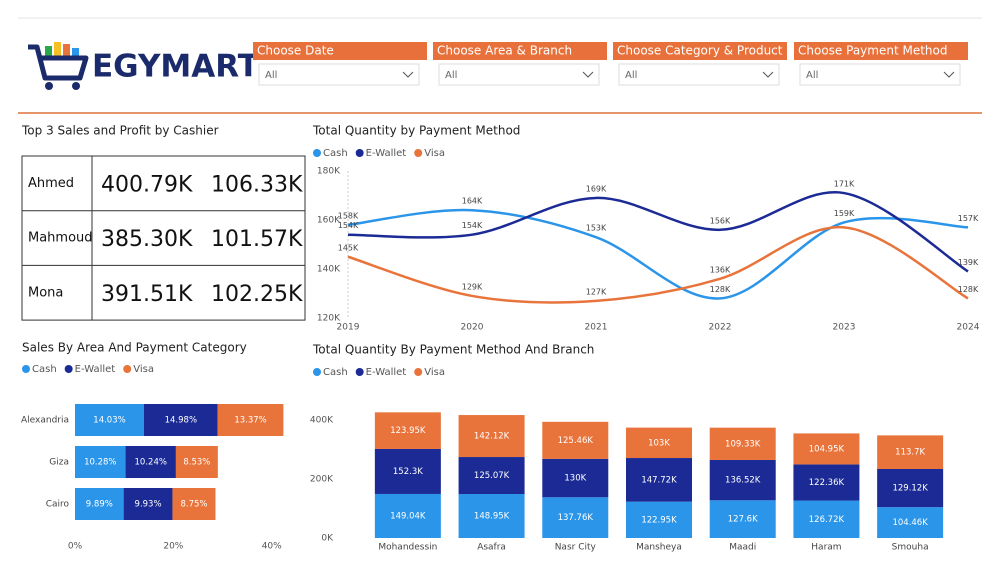  I want to click on data-label: 137.76K, so click(576, 518).